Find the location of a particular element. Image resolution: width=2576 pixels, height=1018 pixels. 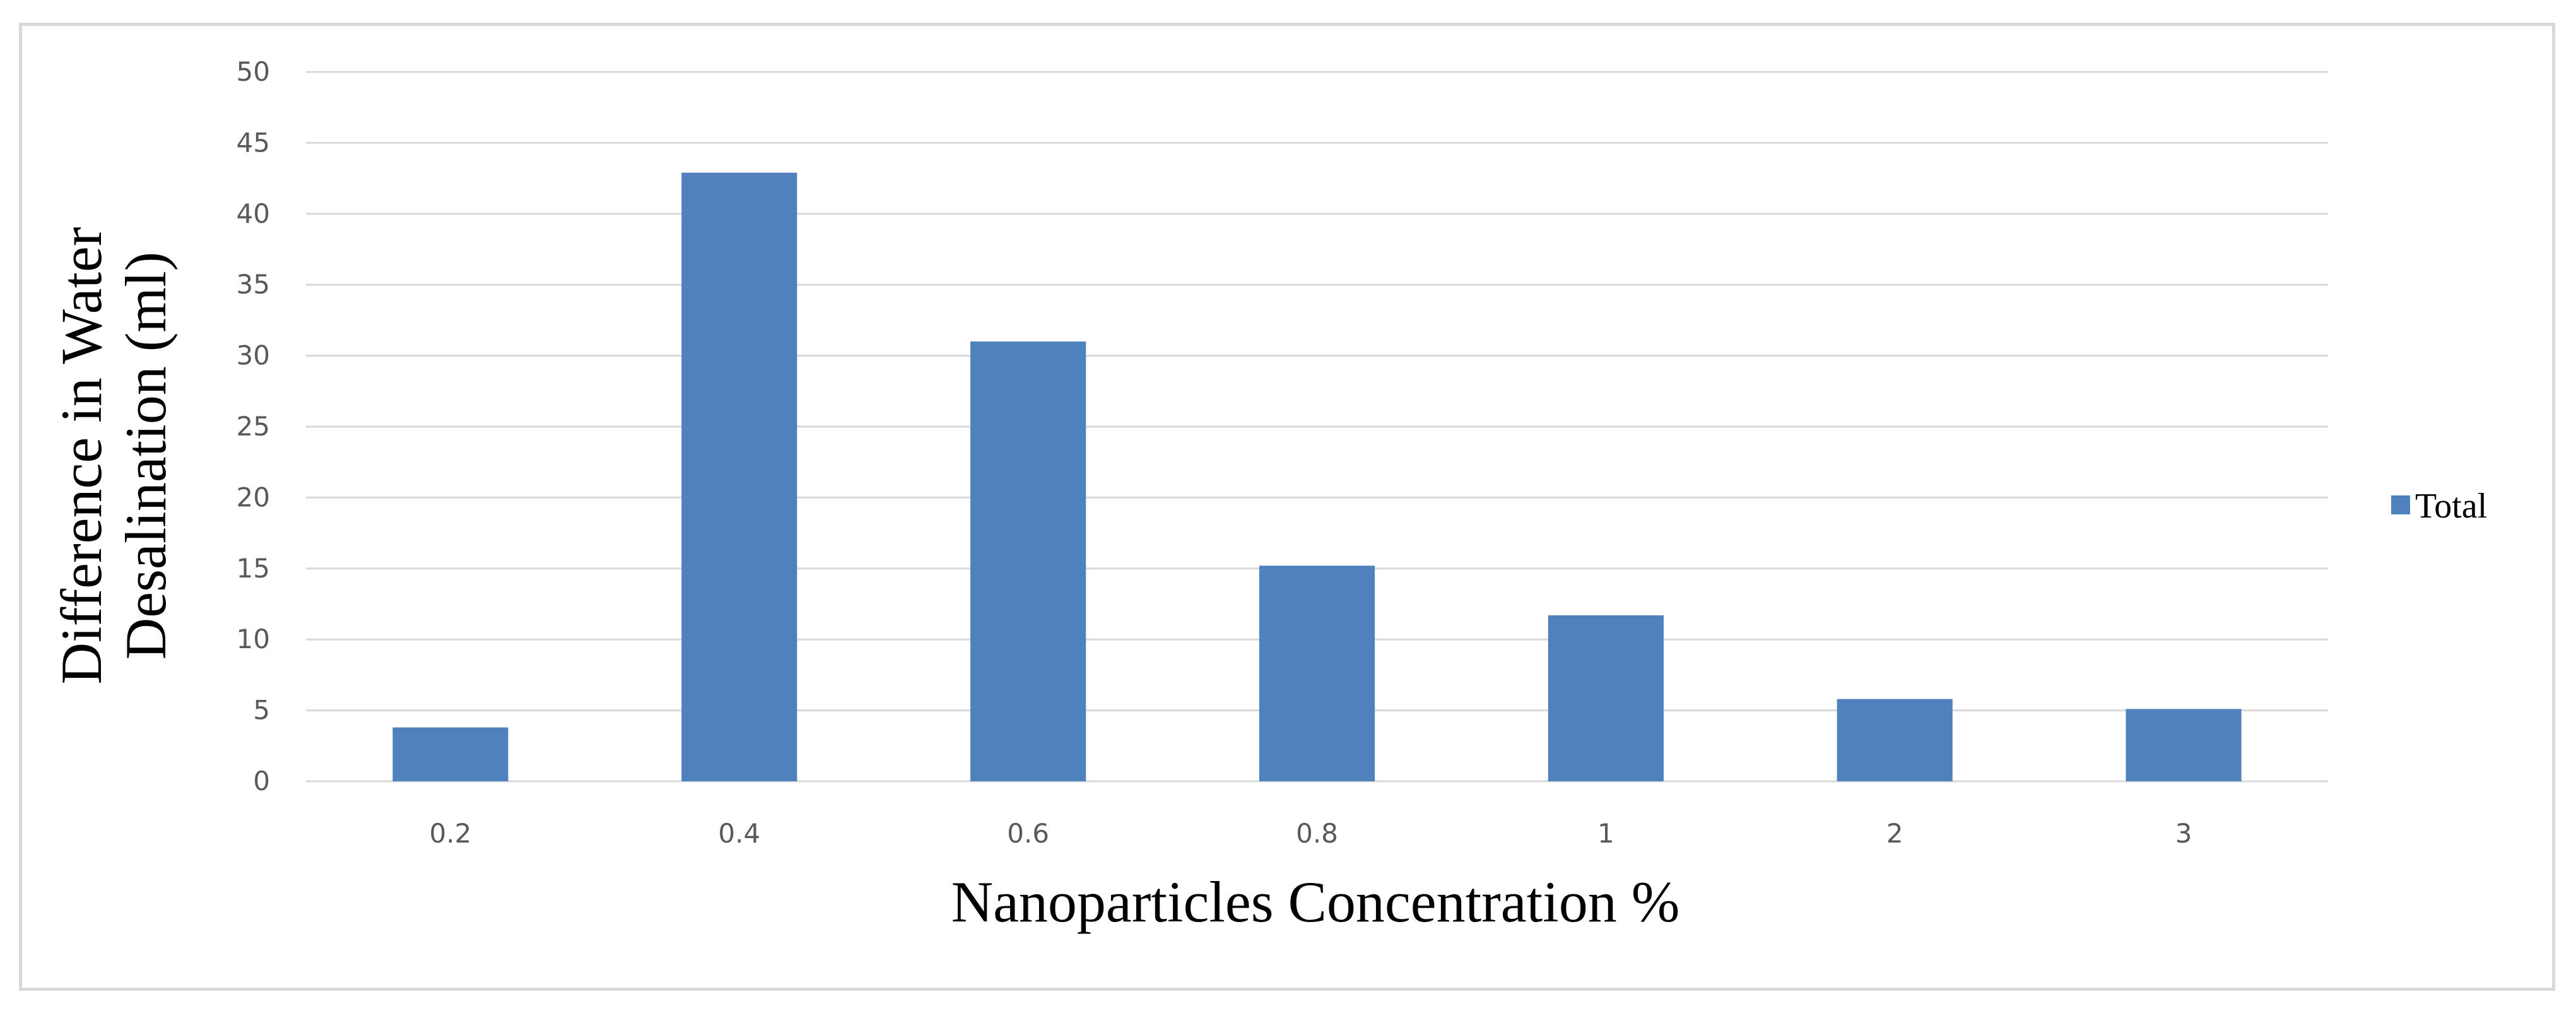

legend: Total is located at coordinates (2439, 506).